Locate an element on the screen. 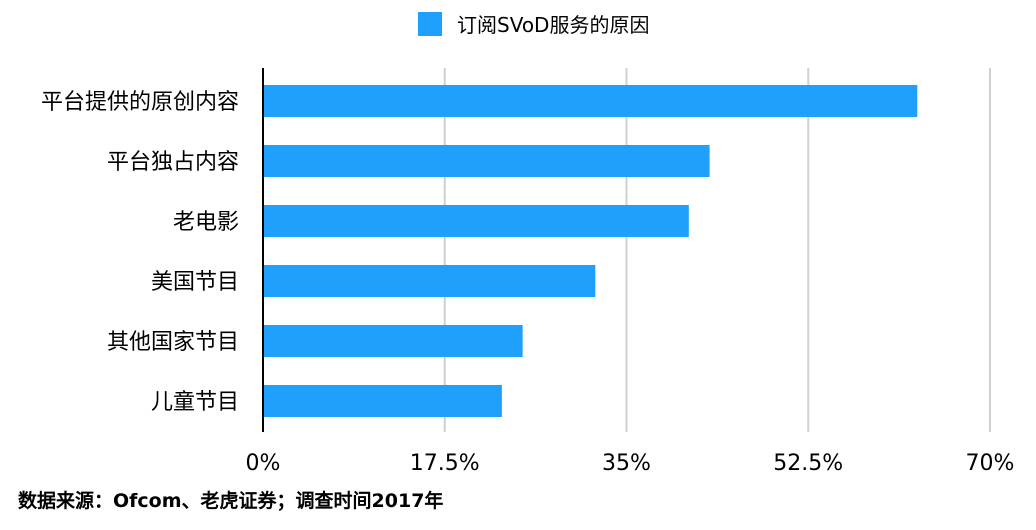 Image resolution: width=1036 pixels, height=530 pixels. category-label-5: 儿童节目 is located at coordinates (195, 402).